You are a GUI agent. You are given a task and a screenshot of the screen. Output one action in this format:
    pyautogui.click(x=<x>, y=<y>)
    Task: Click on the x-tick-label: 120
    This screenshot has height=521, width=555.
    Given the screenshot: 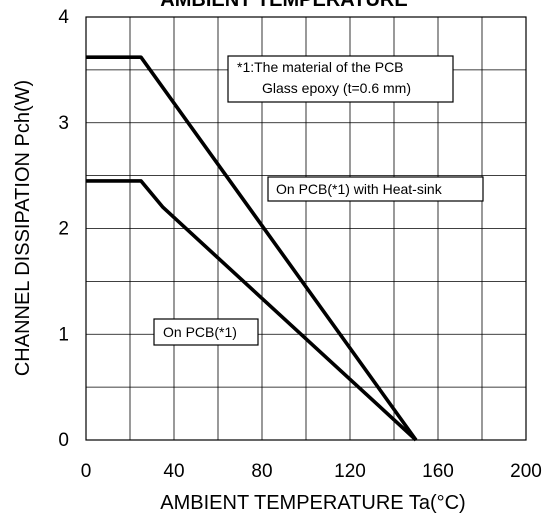 What is the action you would take?
    pyautogui.click(x=350, y=471)
    